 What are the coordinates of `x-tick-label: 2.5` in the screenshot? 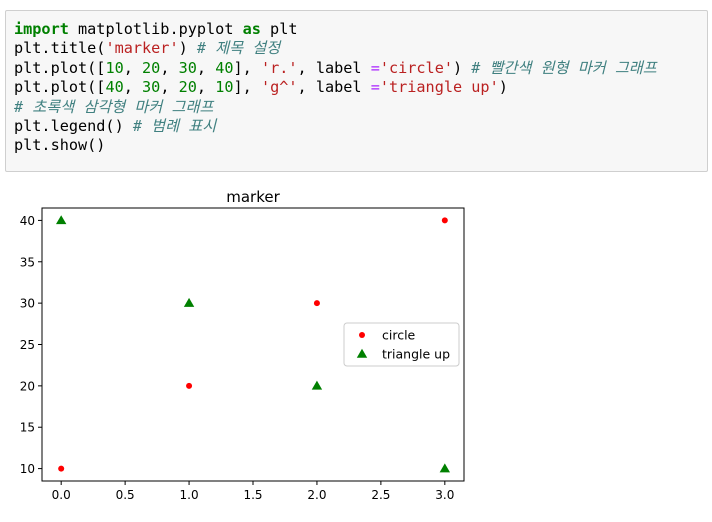 It's located at (380, 495).